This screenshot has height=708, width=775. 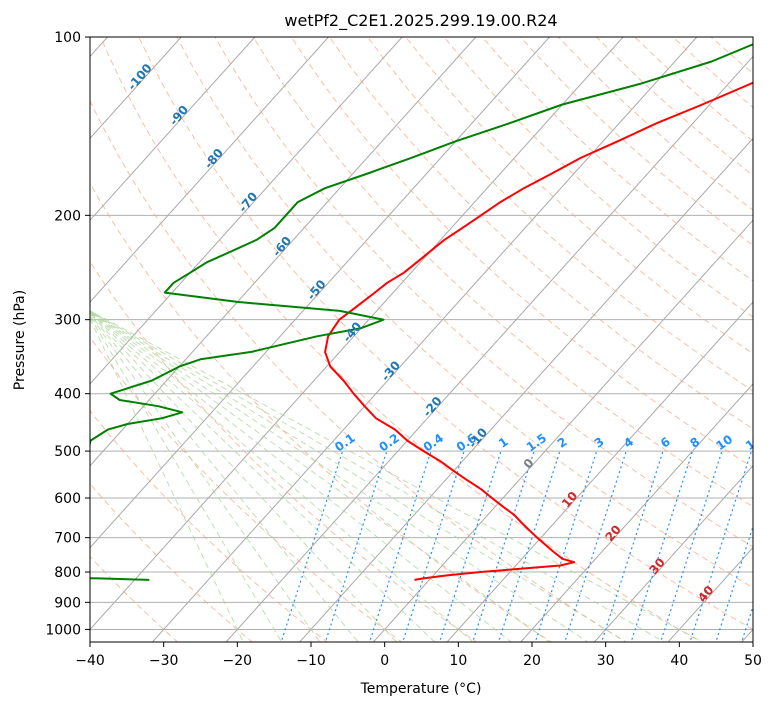 I want to click on y-tick-label: 300, so click(x=67, y=321).